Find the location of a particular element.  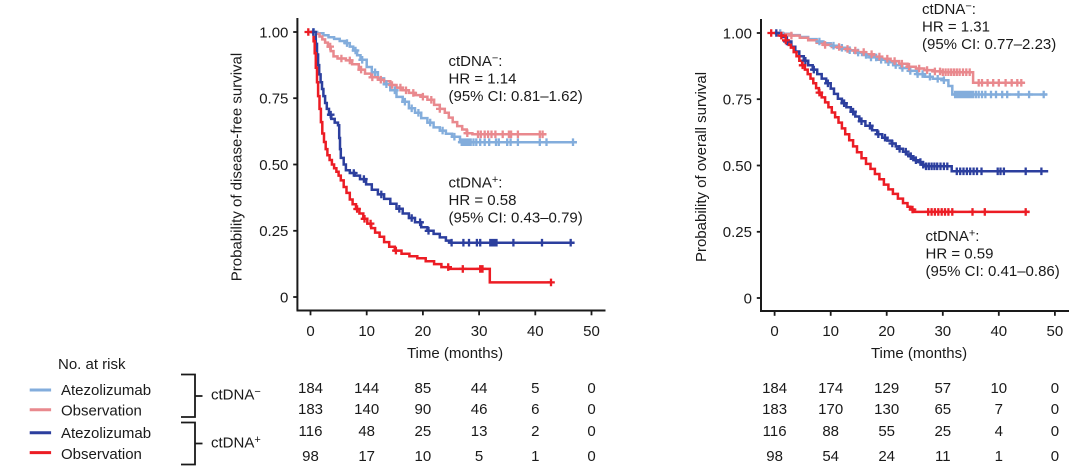

svg-text: (95% CI: 0.43–0.79) is located at coordinates (516, 218).